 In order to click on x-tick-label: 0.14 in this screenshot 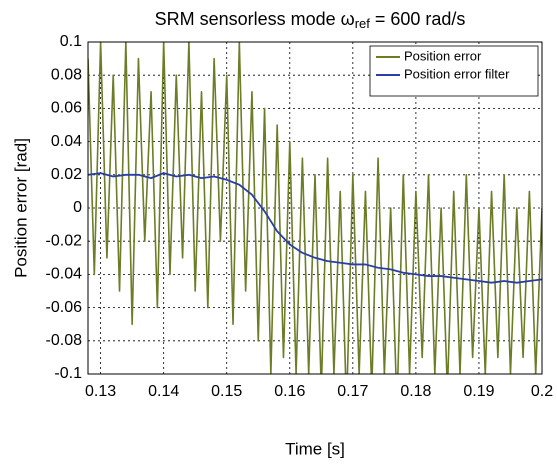, I will do `click(163, 391)`.